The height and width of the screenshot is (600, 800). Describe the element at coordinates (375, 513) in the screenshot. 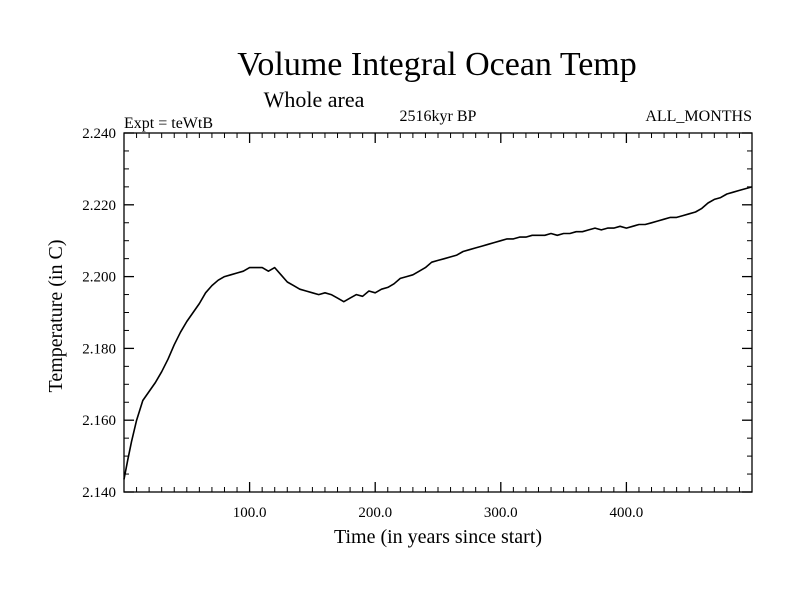

I see `x-tick-label: 200.0` at that location.